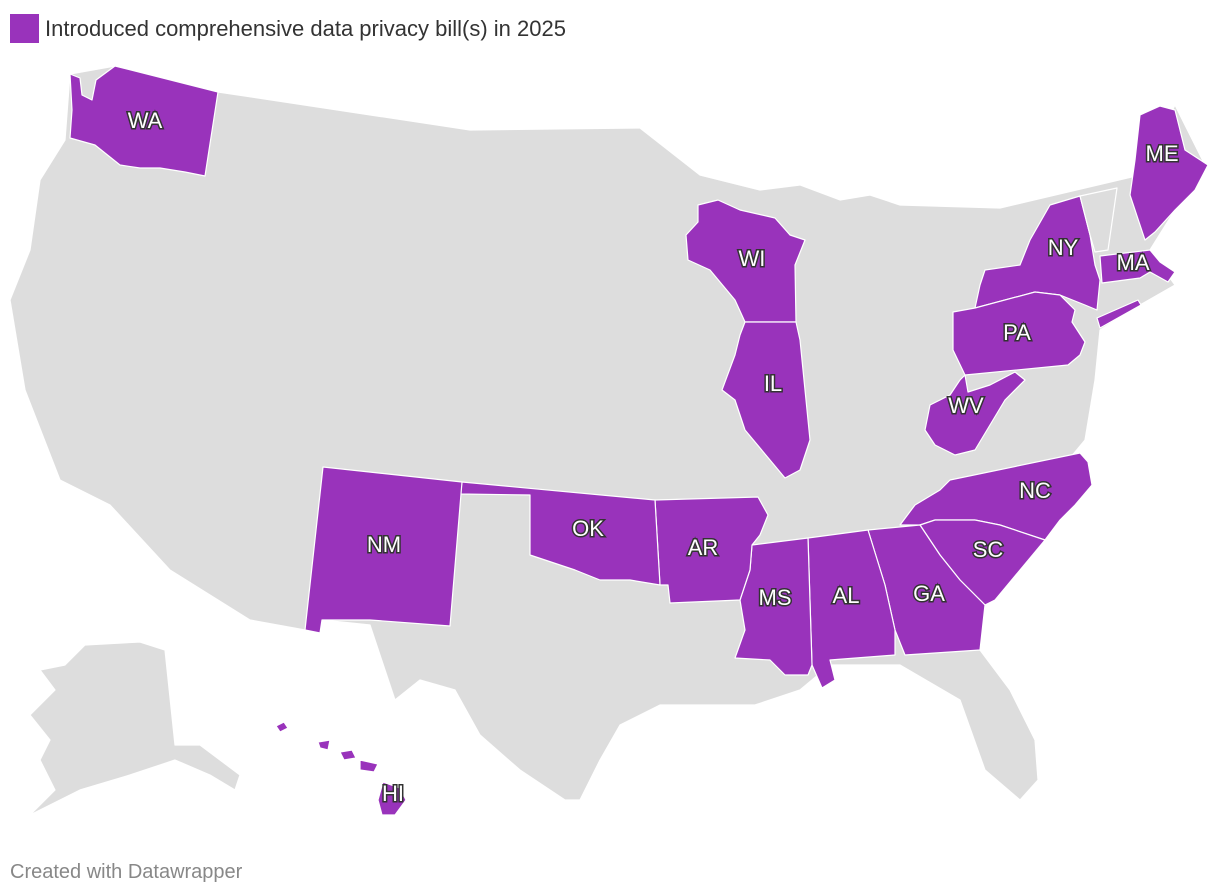 The image size is (1220, 896). What do you see at coordinates (135, 728) in the screenshot?
I see `state-base-ak` at bounding box center [135, 728].